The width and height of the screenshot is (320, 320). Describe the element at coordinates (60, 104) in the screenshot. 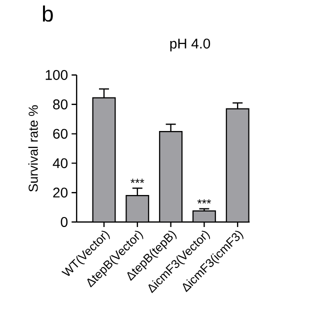

I see `y-tick-label: 80` at that location.